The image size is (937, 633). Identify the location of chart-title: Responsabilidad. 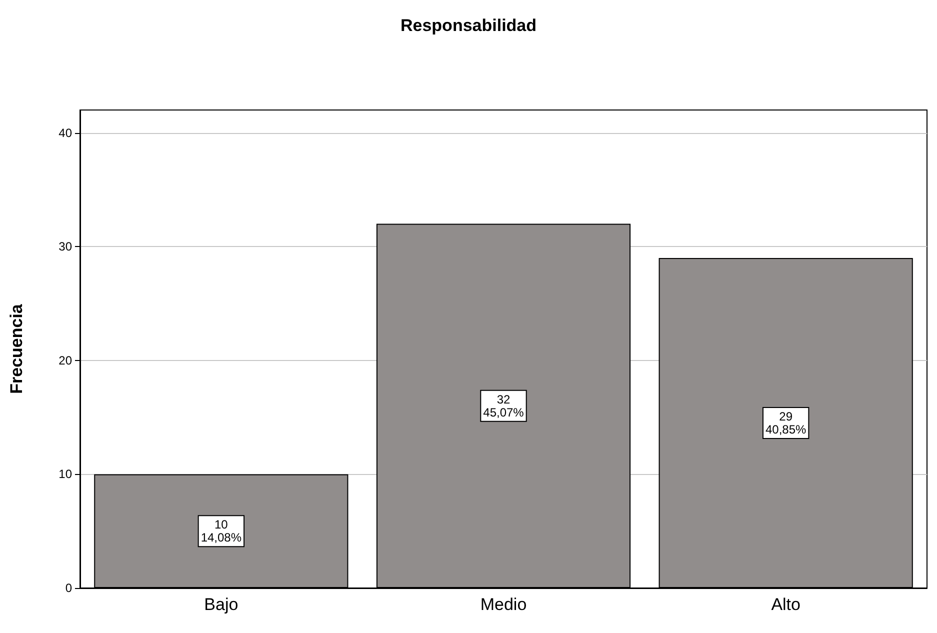
(468, 25).